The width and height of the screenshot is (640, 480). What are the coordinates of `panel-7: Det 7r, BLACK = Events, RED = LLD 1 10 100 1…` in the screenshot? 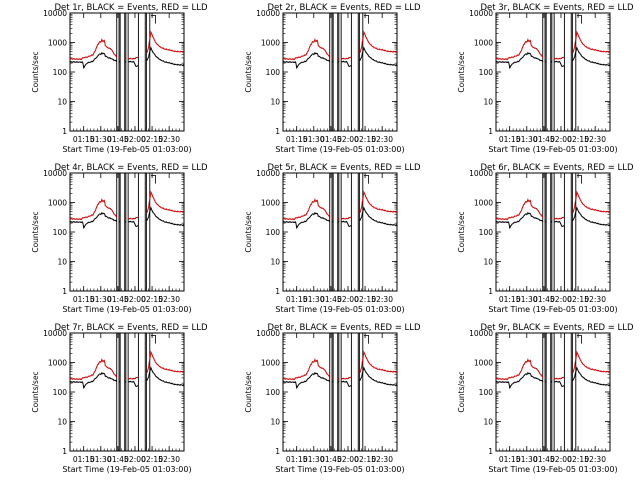 It's located at (119, 398).